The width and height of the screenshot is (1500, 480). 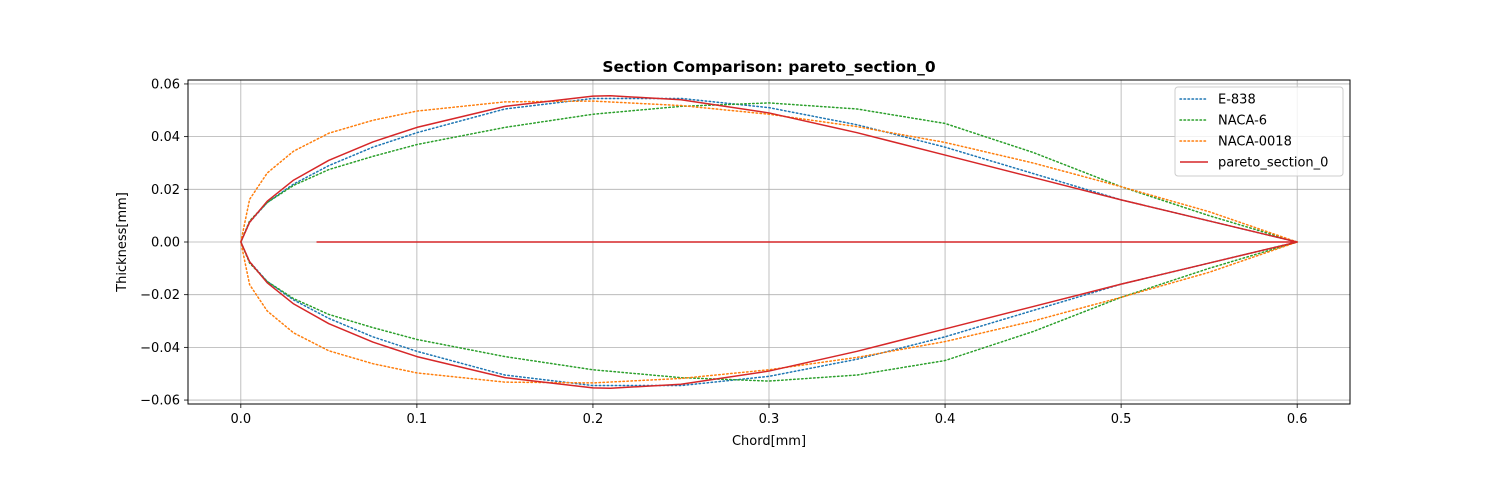 I want to click on legend-label: NACA-6, so click(x=1242, y=121).